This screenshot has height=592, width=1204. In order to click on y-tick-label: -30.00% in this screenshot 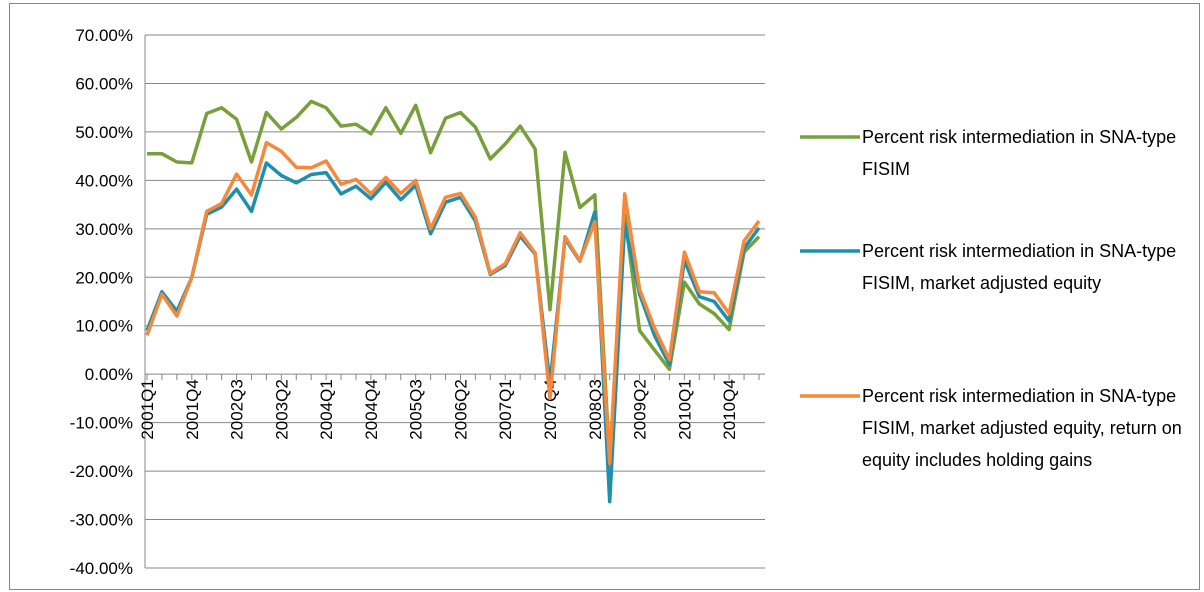, I will do `click(101, 520)`.